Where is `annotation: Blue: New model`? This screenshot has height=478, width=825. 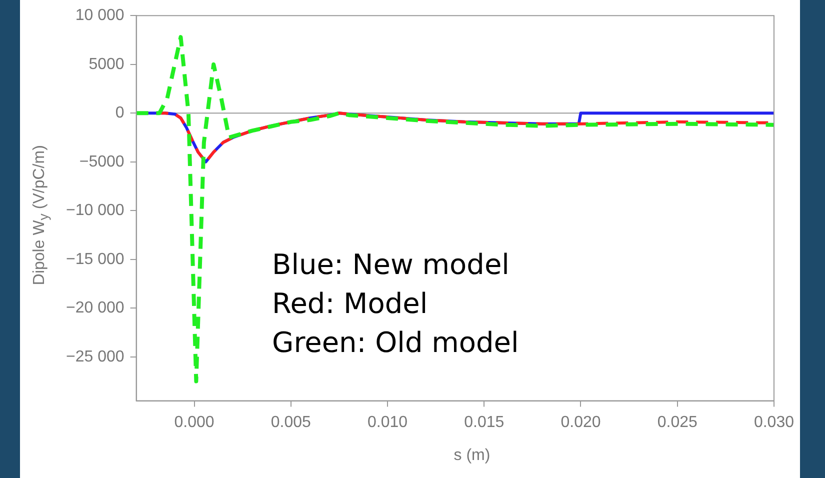 annotation: Blue: New model is located at coordinates (391, 265).